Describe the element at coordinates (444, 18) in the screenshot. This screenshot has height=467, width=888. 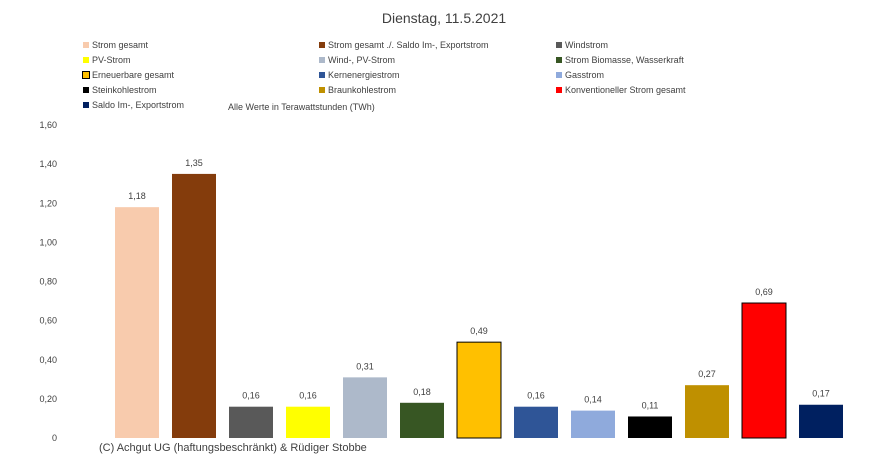
I see `chart-title: Dienstag, 11.5.2021` at that location.